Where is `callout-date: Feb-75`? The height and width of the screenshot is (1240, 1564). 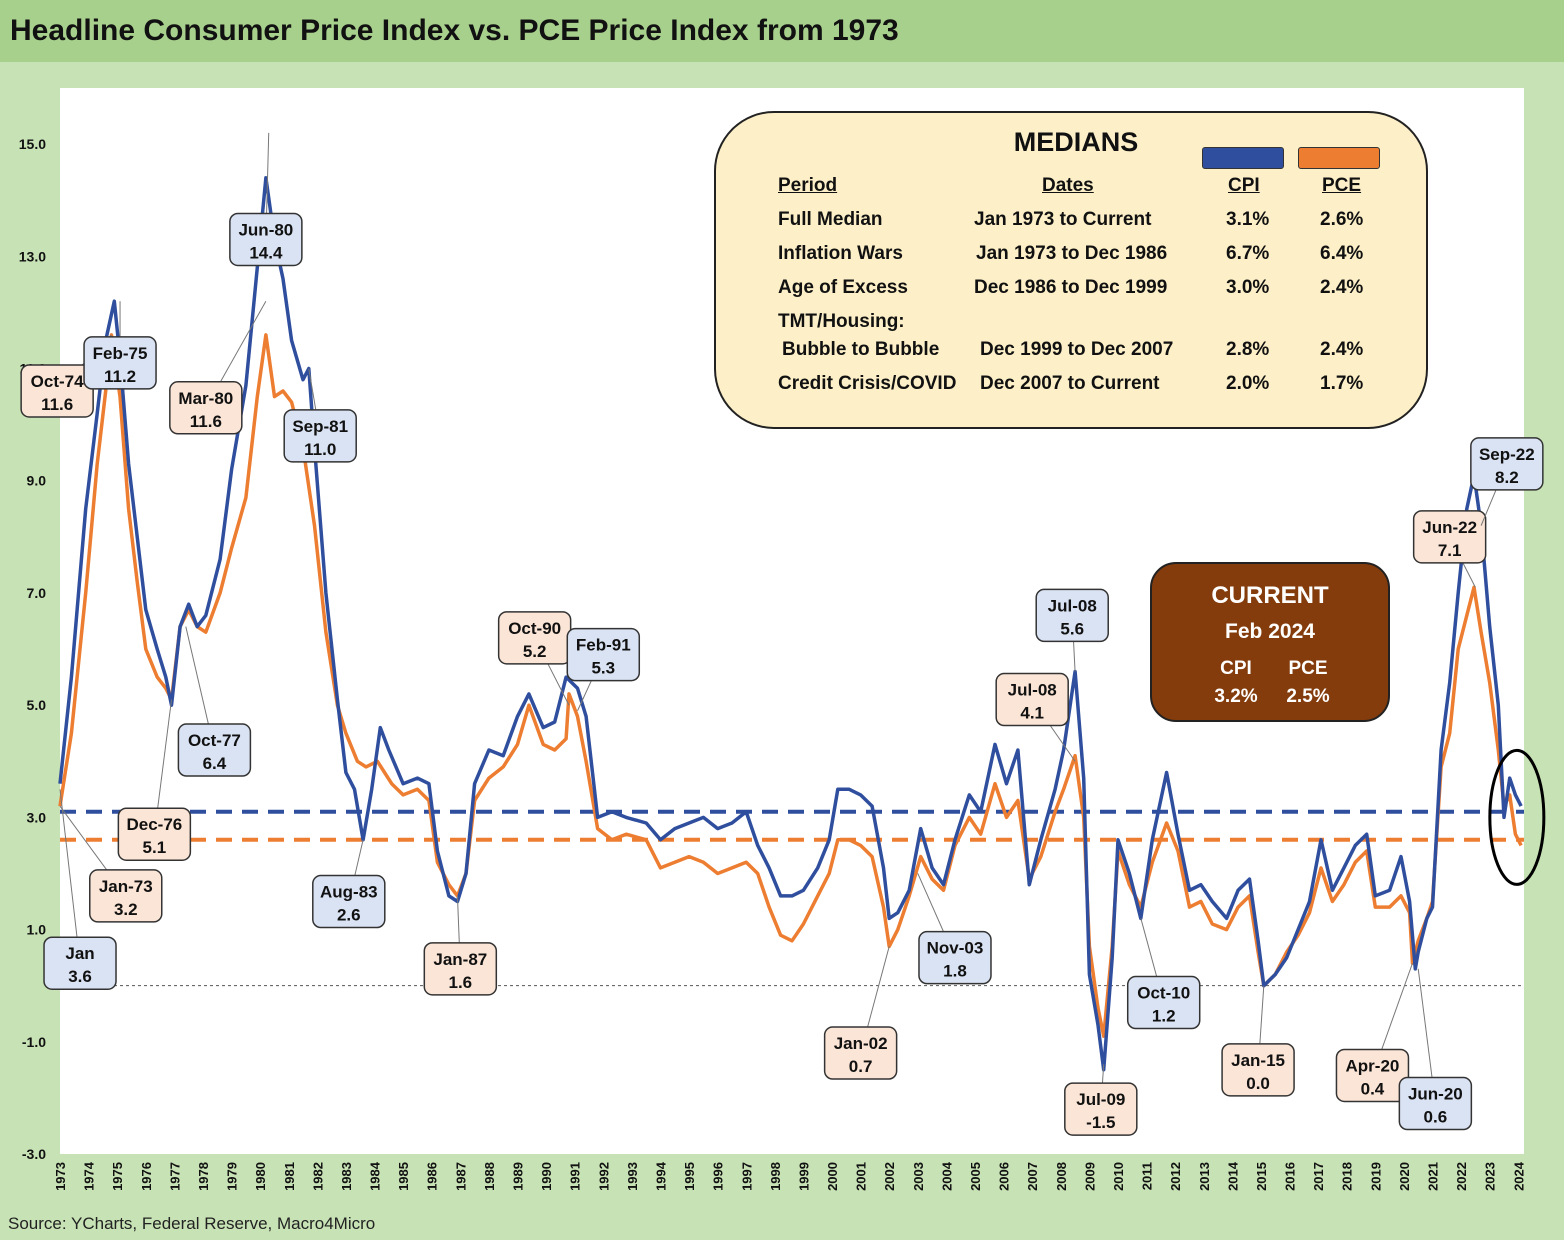 callout-date: Feb-75 is located at coordinates (120, 353).